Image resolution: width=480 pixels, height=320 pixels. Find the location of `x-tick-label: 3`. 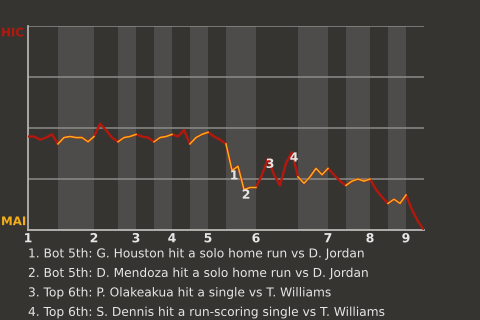

x-tick-label: 3 is located at coordinates (136, 237).